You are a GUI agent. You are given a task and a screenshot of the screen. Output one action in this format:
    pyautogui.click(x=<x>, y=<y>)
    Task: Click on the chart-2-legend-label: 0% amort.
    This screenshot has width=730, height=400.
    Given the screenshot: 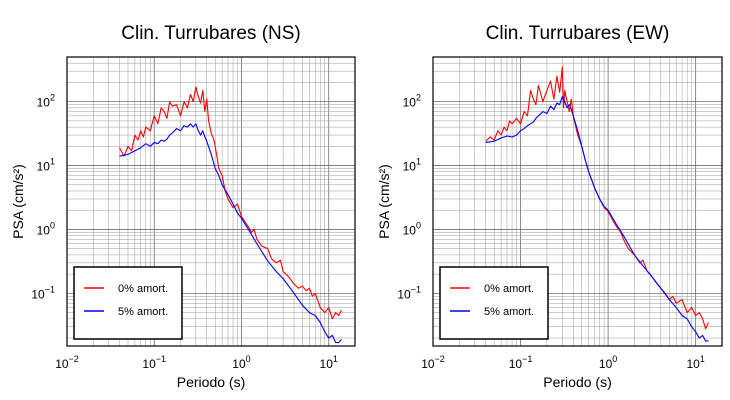 What is the action you would take?
    pyautogui.click(x=509, y=289)
    